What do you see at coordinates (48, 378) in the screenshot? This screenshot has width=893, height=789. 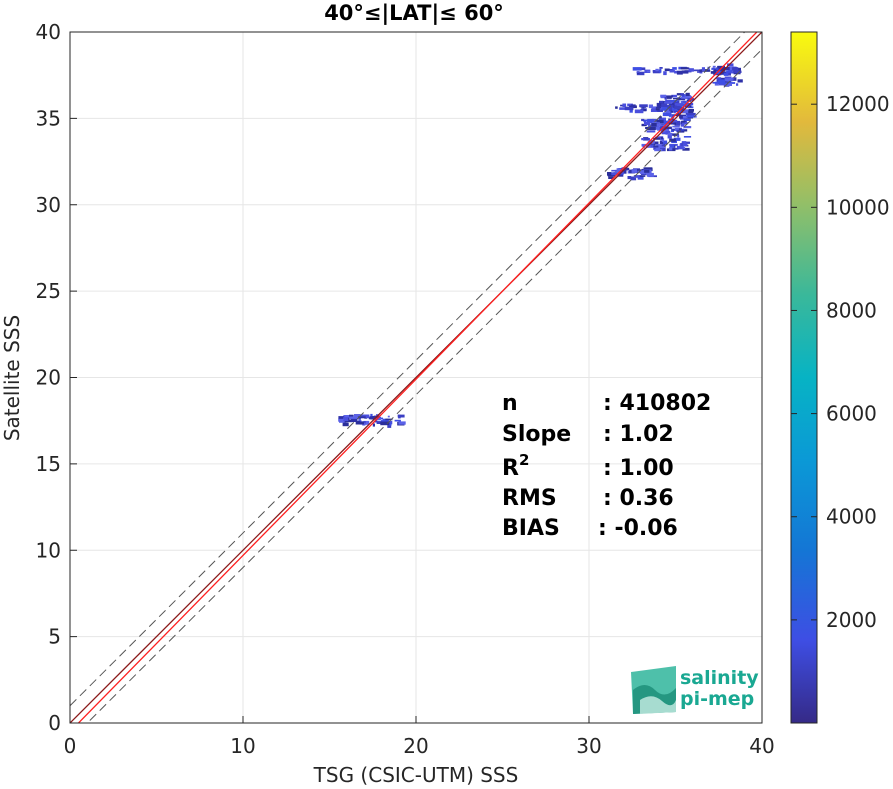 I see `y-tick-label: 20` at bounding box center [48, 378].